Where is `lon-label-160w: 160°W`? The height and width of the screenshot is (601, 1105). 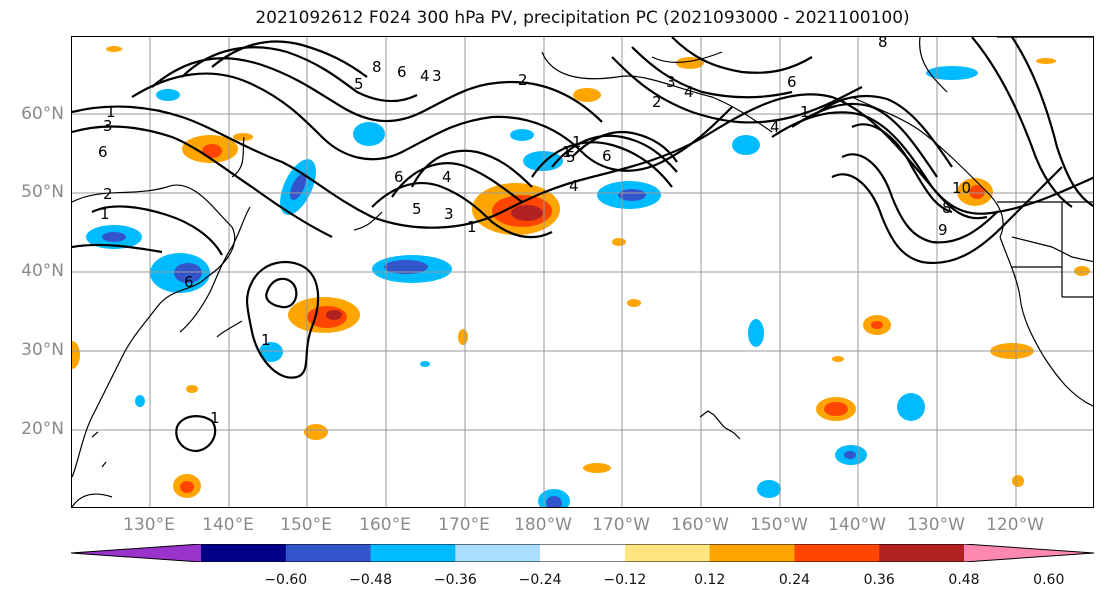
lon-label-160w: 160°W is located at coordinates (700, 525).